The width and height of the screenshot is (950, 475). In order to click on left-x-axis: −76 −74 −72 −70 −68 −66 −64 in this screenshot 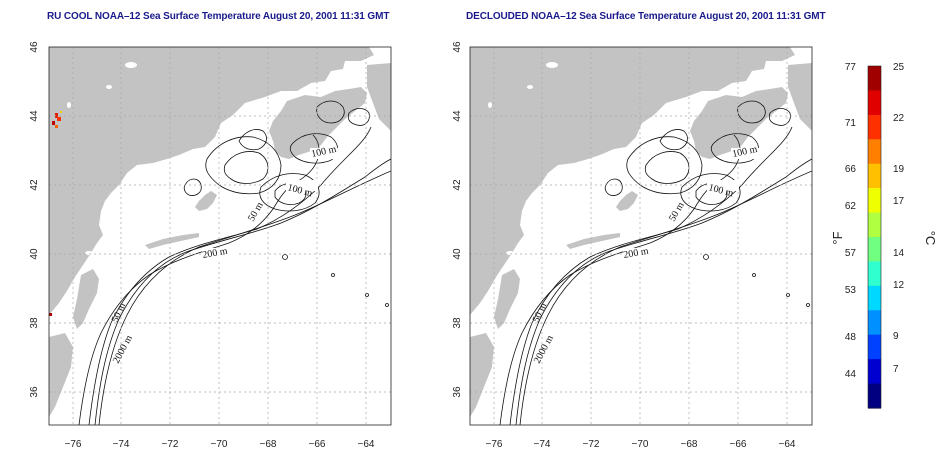, I will do `click(220, 444)`.